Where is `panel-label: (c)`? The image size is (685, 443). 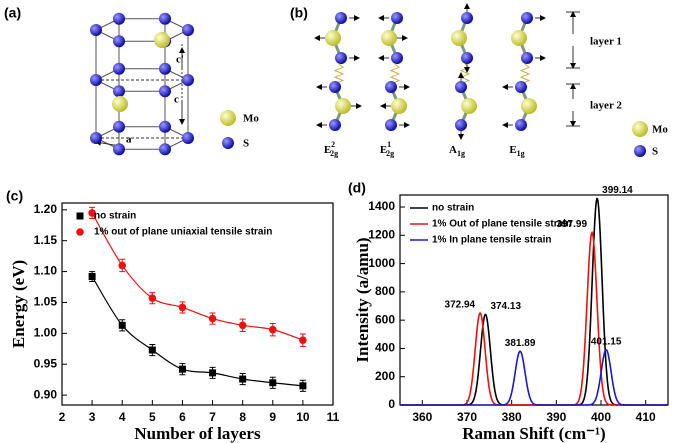
panel-label: (c) is located at coordinates (14, 196).